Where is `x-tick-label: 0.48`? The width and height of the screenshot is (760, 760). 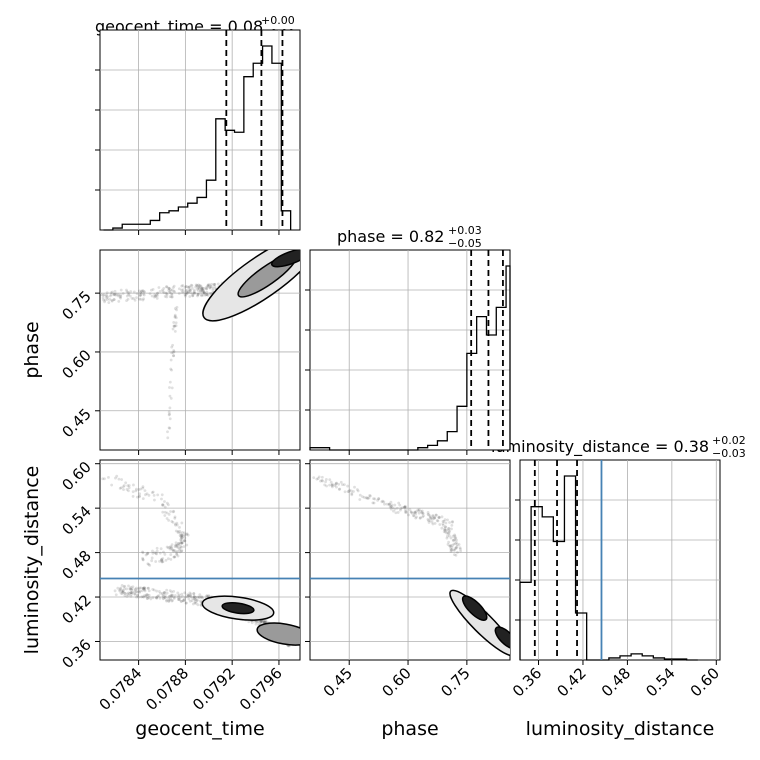 x-tick-label: 0.48 is located at coordinates (616, 682).